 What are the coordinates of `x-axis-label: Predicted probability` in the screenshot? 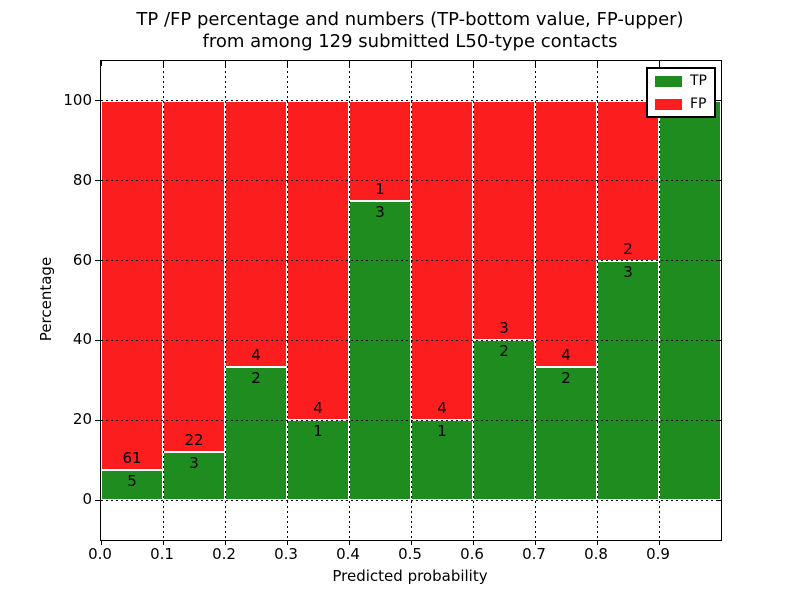 It's located at (410, 576).